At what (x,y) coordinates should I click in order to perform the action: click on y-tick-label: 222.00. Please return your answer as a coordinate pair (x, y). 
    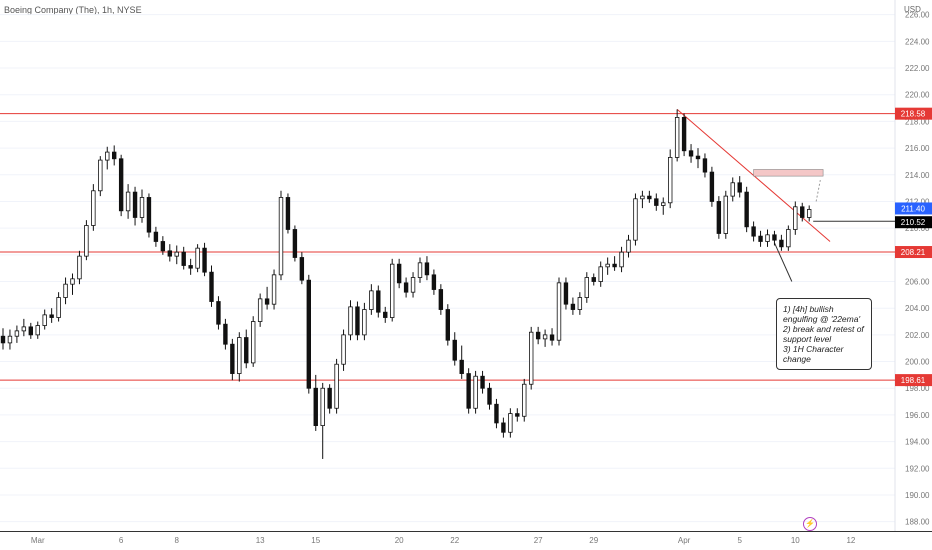
    Looking at the image, I should click on (917, 68).